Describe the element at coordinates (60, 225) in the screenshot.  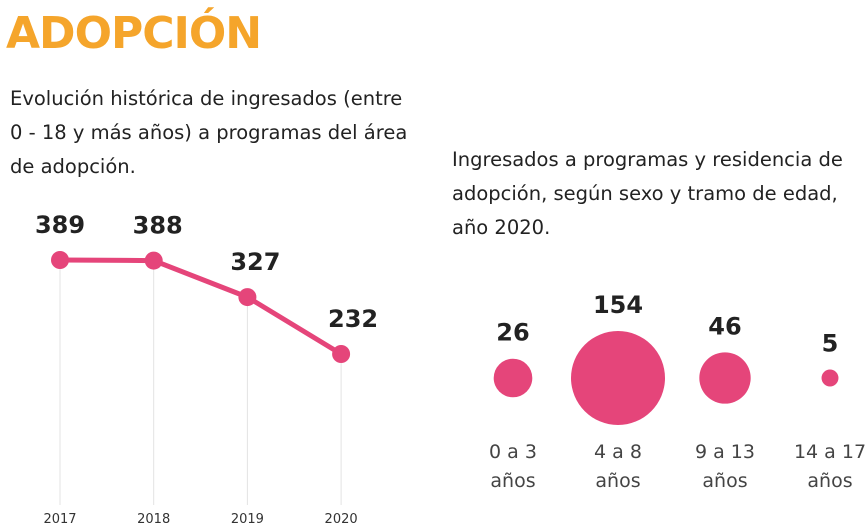
I see `data-label: 389` at that location.